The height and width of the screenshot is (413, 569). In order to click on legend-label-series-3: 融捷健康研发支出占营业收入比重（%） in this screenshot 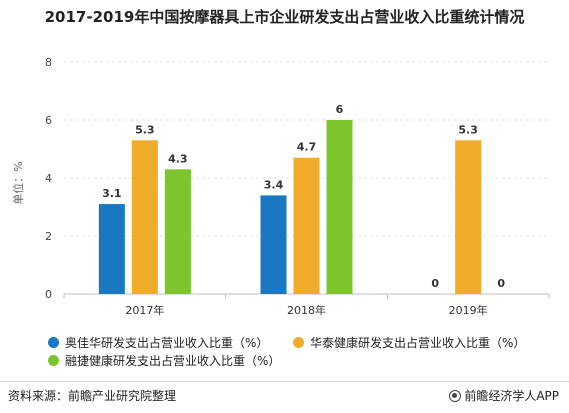, I will do `click(173, 361)`.